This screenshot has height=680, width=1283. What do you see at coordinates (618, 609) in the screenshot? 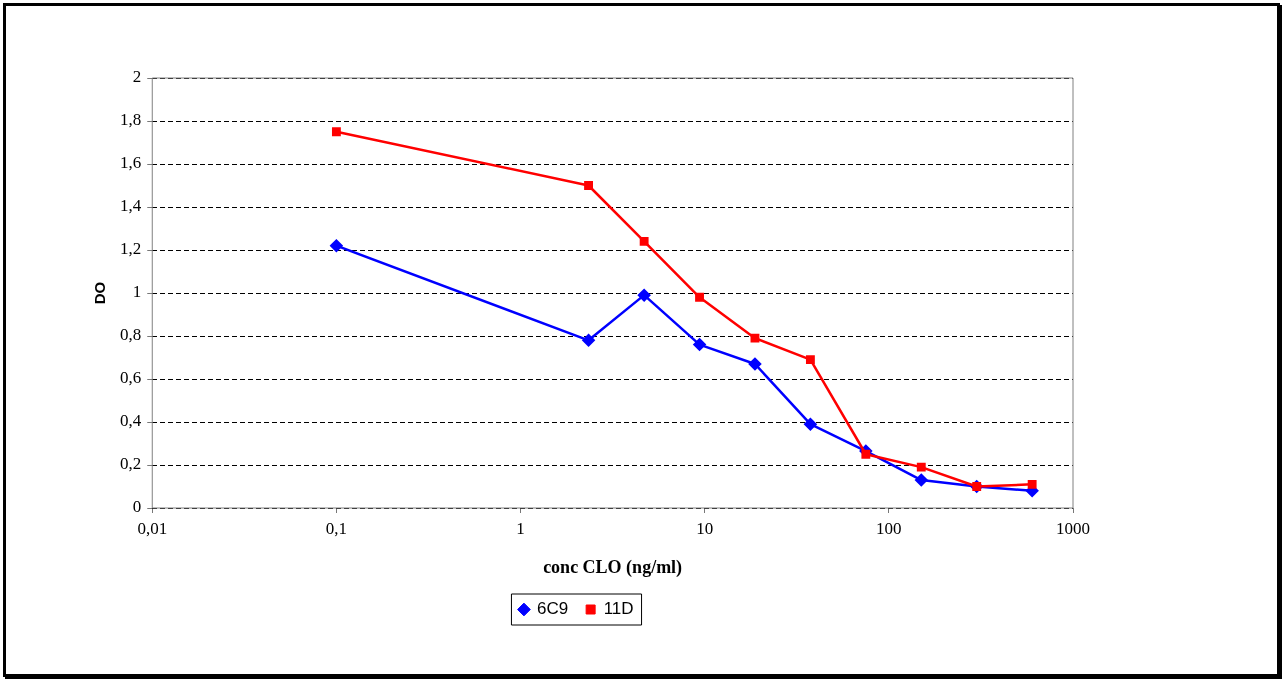
I see `legend-label: 11D` at bounding box center [618, 609].